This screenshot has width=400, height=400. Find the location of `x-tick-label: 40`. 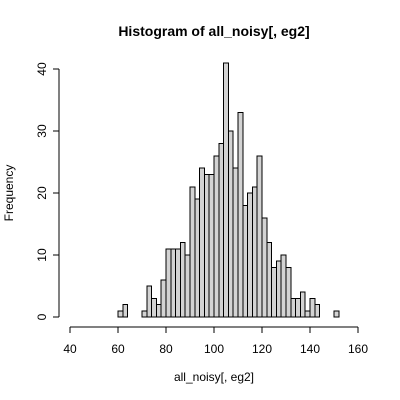

x-tick-label: 40 is located at coordinates (70, 349).